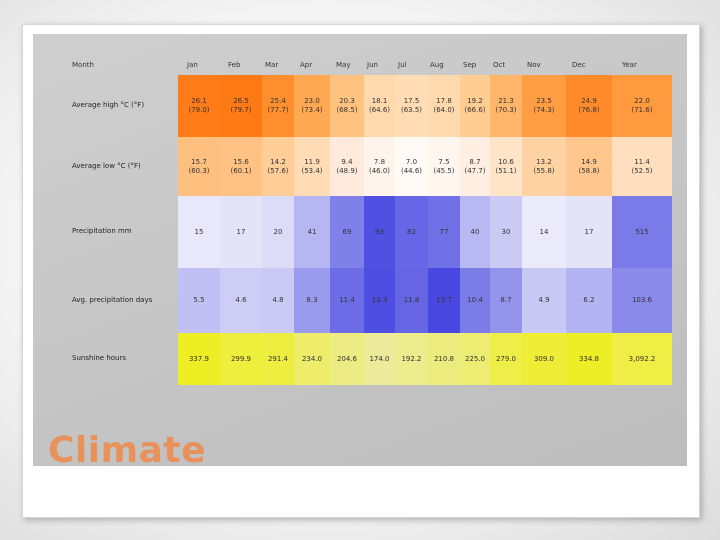  Describe the element at coordinates (347, 300) in the screenshot. I see `table-cell: 11.4` at that location.